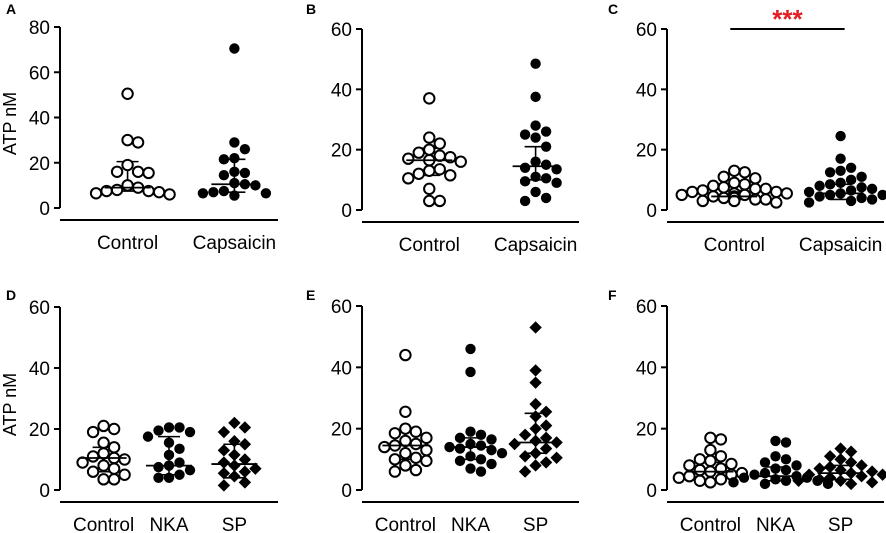 Image resolution: width=886 pixels, height=533 pixels. I want to click on panel-a: A 0 20 40 60 80 ATP nM Control Capsaicin, so click(139, 127).